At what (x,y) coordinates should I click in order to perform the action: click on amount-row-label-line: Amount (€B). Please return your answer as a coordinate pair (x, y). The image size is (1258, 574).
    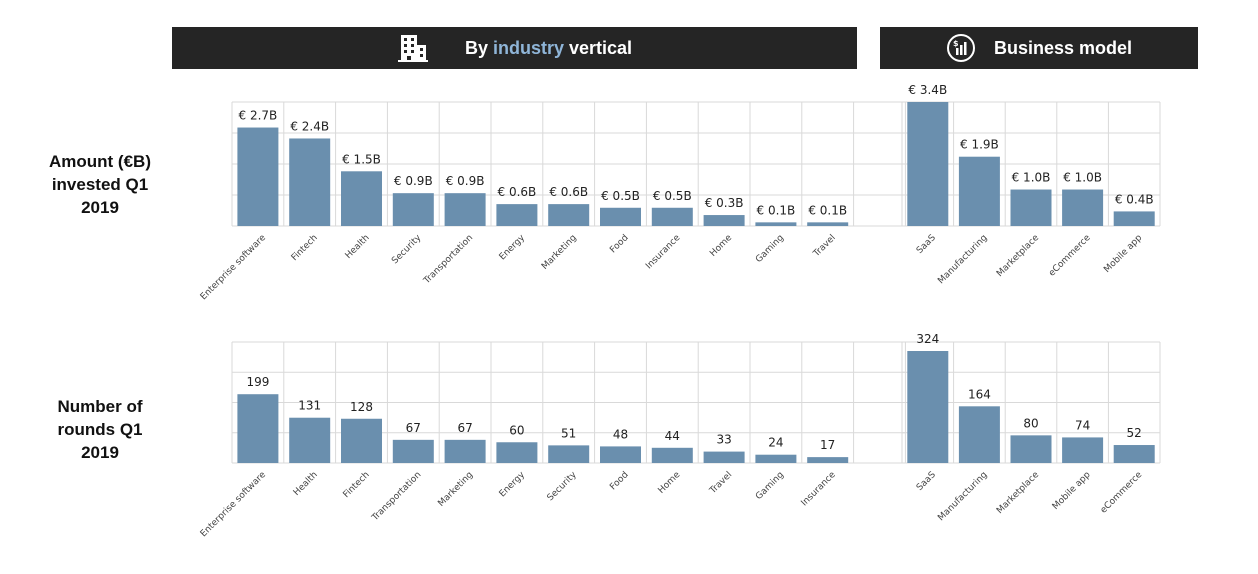
    Looking at the image, I should click on (100, 161).